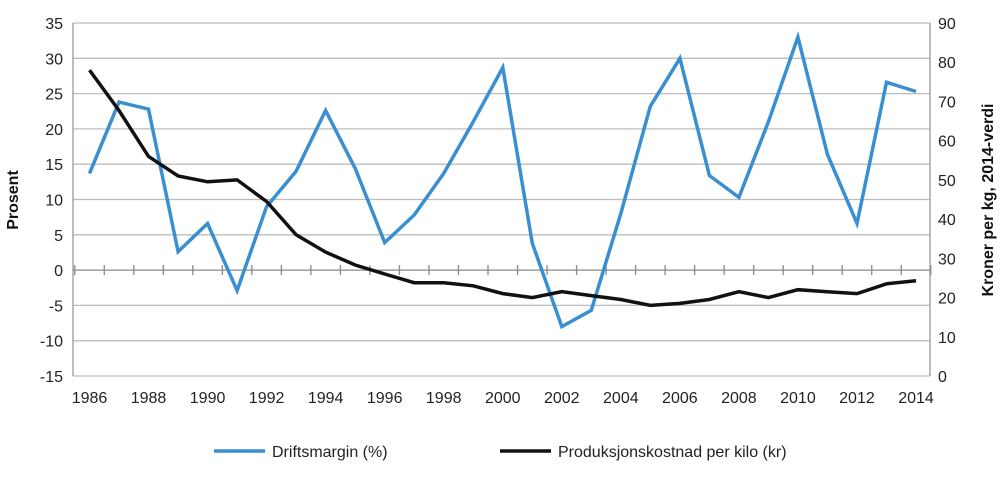  I want to click on x-tick-label: 1986, so click(90, 398).